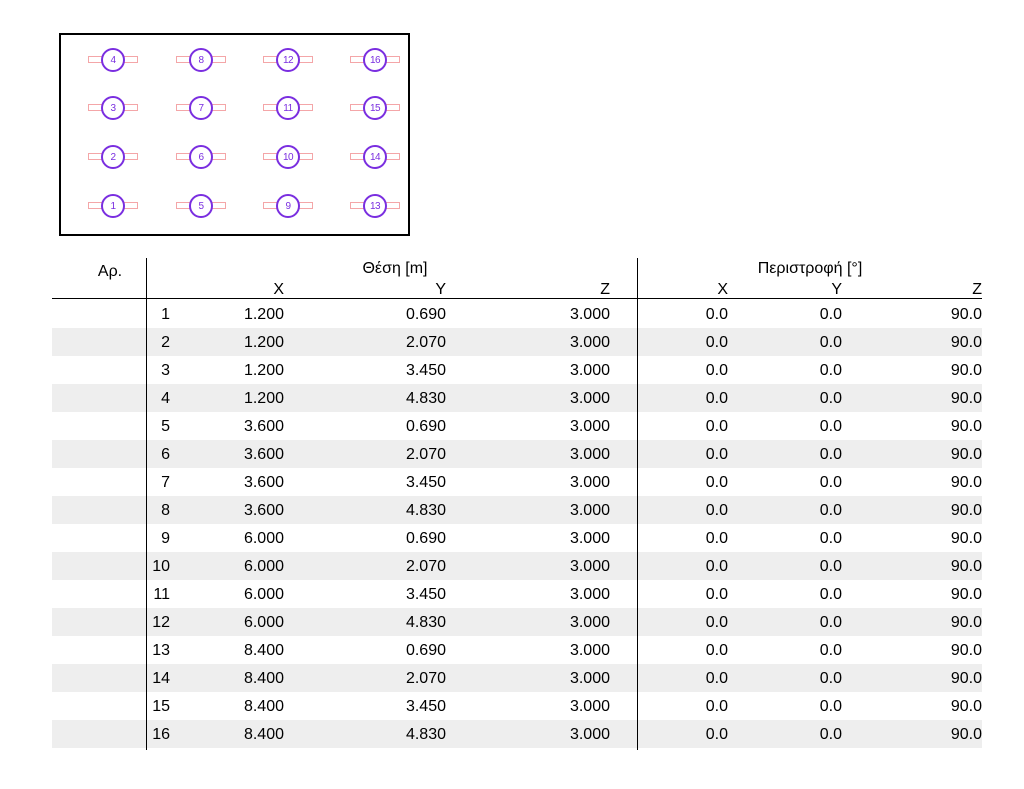 The image size is (1024, 789). What do you see at coordinates (165, 398) in the screenshot?
I see `cell-n: 4` at bounding box center [165, 398].